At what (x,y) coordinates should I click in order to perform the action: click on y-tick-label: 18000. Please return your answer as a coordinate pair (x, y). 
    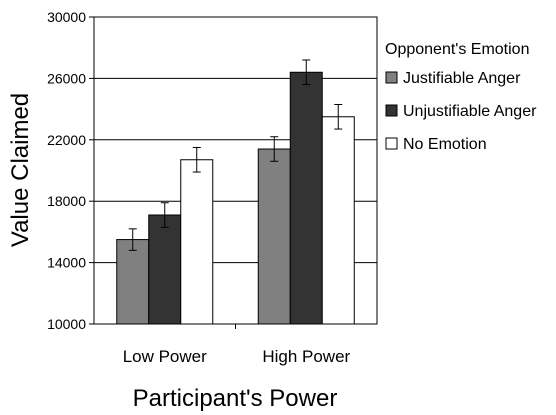
    Looking at the image, I should click on (66, 201).